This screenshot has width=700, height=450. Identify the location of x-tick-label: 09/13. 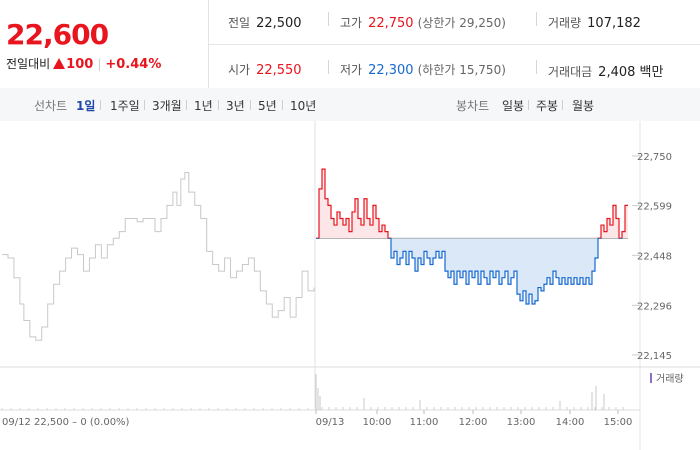
(330, 422).